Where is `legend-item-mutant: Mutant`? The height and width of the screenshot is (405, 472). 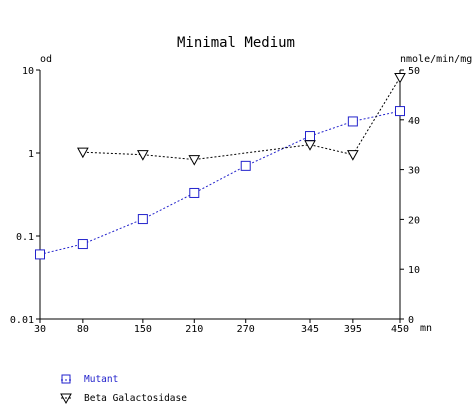
legend-item-mutant: Mutant is located at coordinates (89, 379).